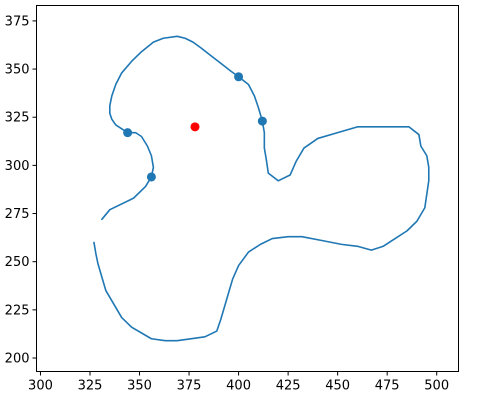 The width and height of the screenshot is (478, 400). I want to click on x-tick-label: 425, so click(288, 386).